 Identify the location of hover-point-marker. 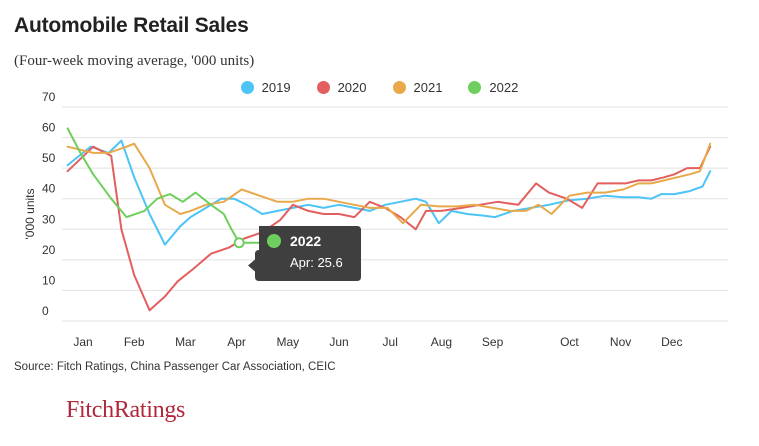
(239, 243).